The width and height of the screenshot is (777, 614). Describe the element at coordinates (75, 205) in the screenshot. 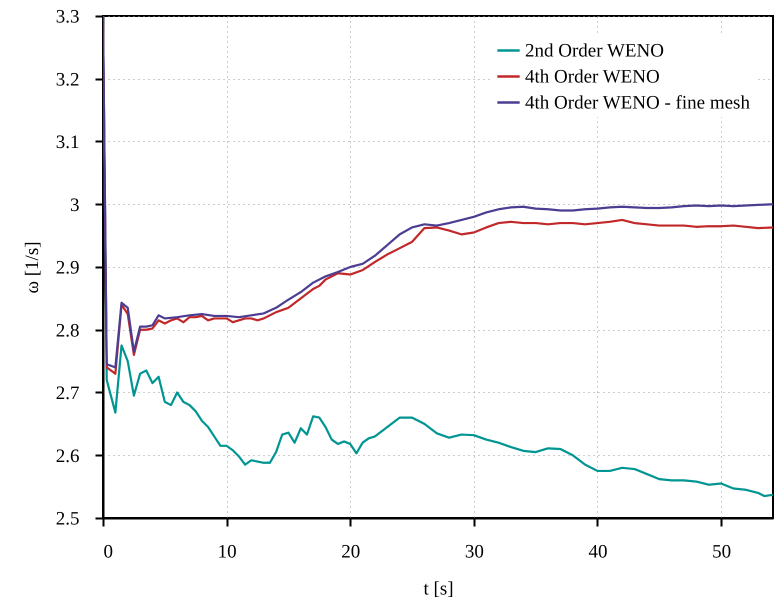

I see `y-tick-label: 3` at that location.